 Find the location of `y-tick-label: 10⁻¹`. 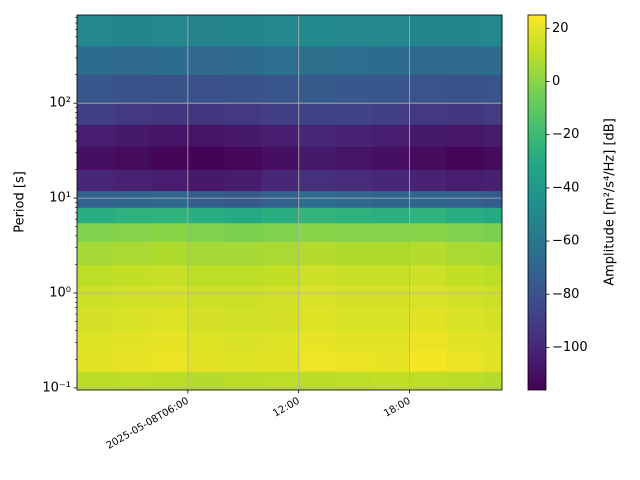

y-tick-label: 10⁻¹ is located at coordinates (56, 387).